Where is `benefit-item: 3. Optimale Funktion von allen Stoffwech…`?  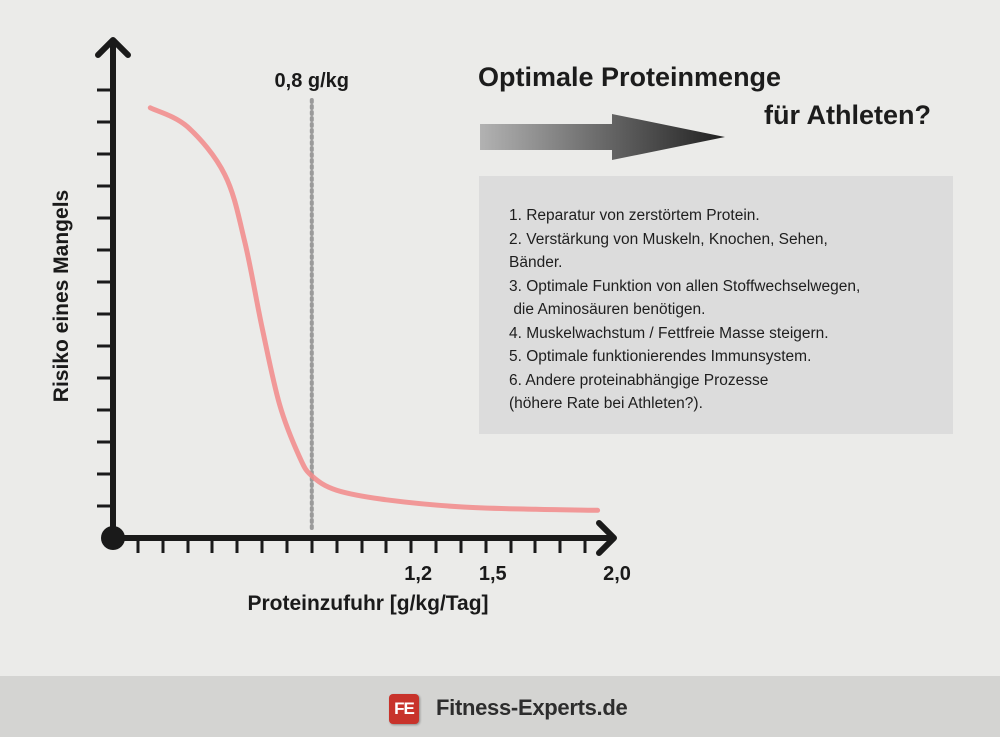
benefit-item: 3. Optimale Funktion von allen Stoffwech… is located at coordinates (685, 286).